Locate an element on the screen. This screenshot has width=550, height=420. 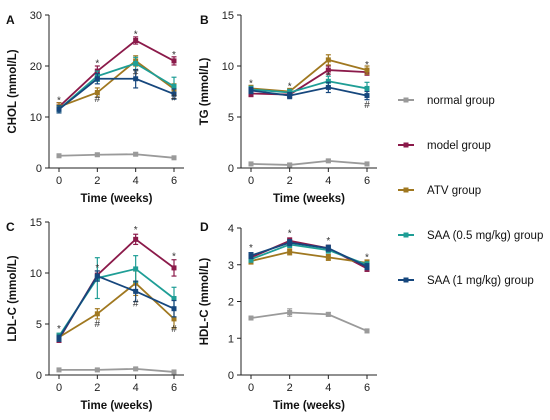
series-saa-0-5-mg-kg-group is located at coordinates (116, 85).